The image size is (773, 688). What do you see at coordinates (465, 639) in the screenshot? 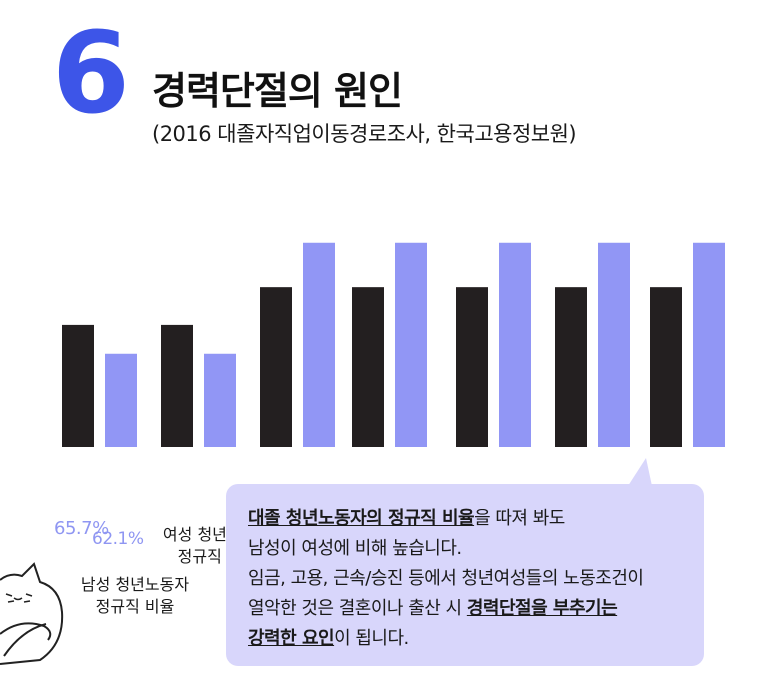
I see `callout-line-5: 강력한 요인이 됩니다.` at bounding box center [465, 639].